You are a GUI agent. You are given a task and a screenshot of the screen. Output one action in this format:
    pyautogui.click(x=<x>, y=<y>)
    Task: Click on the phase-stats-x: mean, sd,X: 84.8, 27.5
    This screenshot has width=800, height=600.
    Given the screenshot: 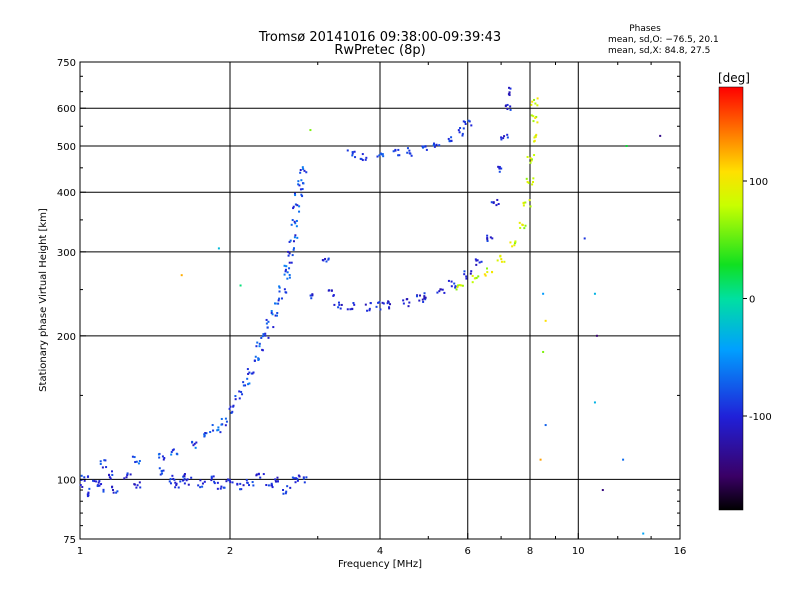 What is the action you would take?
    pyautogui.click(x=659, y=51)
    